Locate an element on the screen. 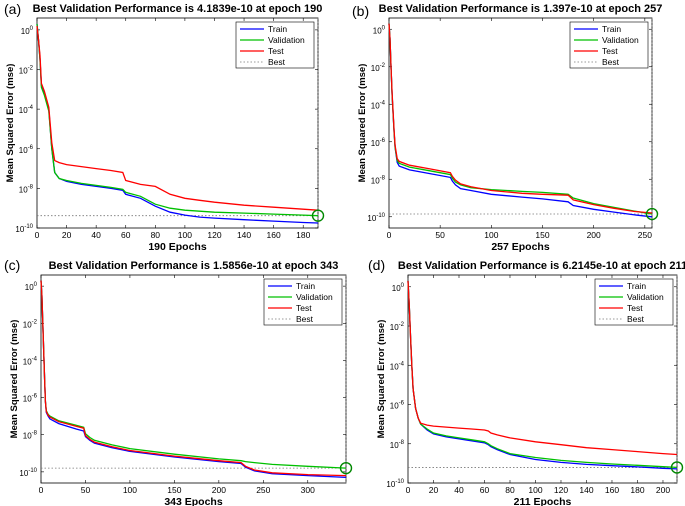  panel-label: (c) is located at coordinates (12, 265).